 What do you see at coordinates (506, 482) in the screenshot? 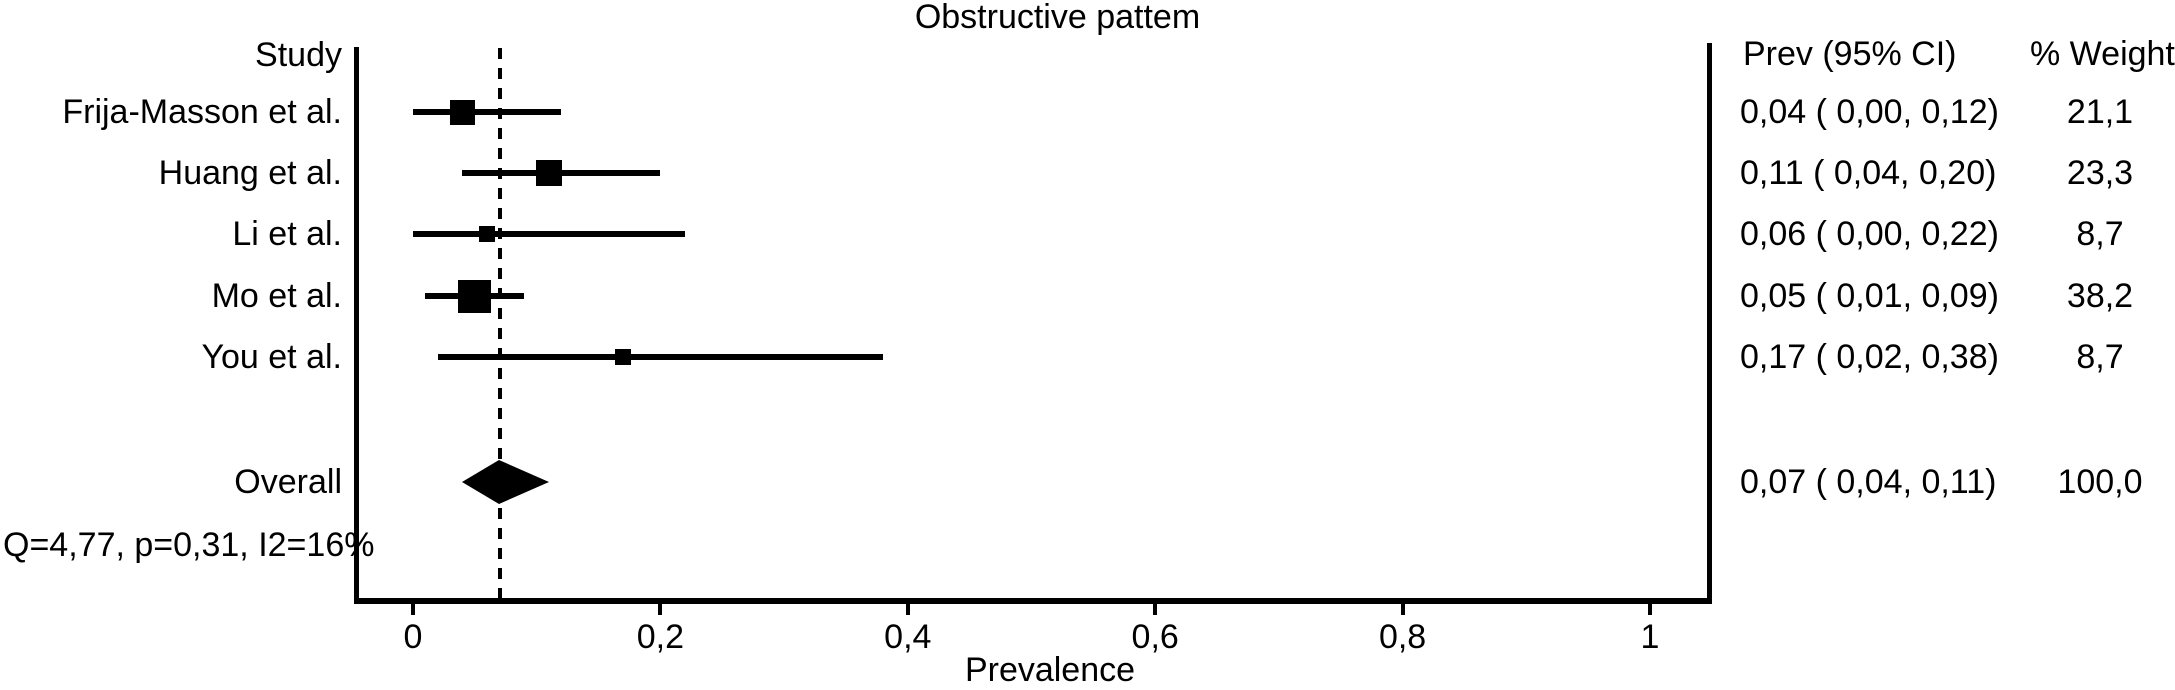
I see `overall-diamond` at bounding box center [506, 482].